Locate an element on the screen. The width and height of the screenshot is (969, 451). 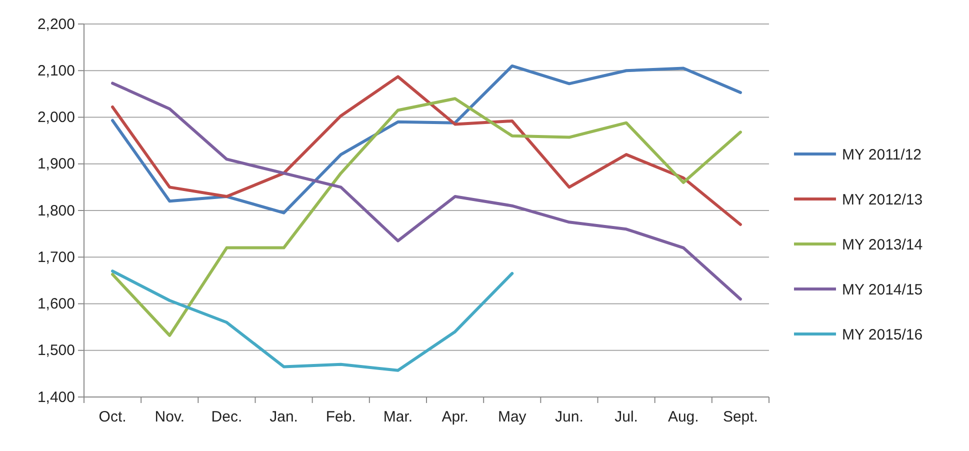
x-tick-label: Jul. is located at coordinates (626, 417).